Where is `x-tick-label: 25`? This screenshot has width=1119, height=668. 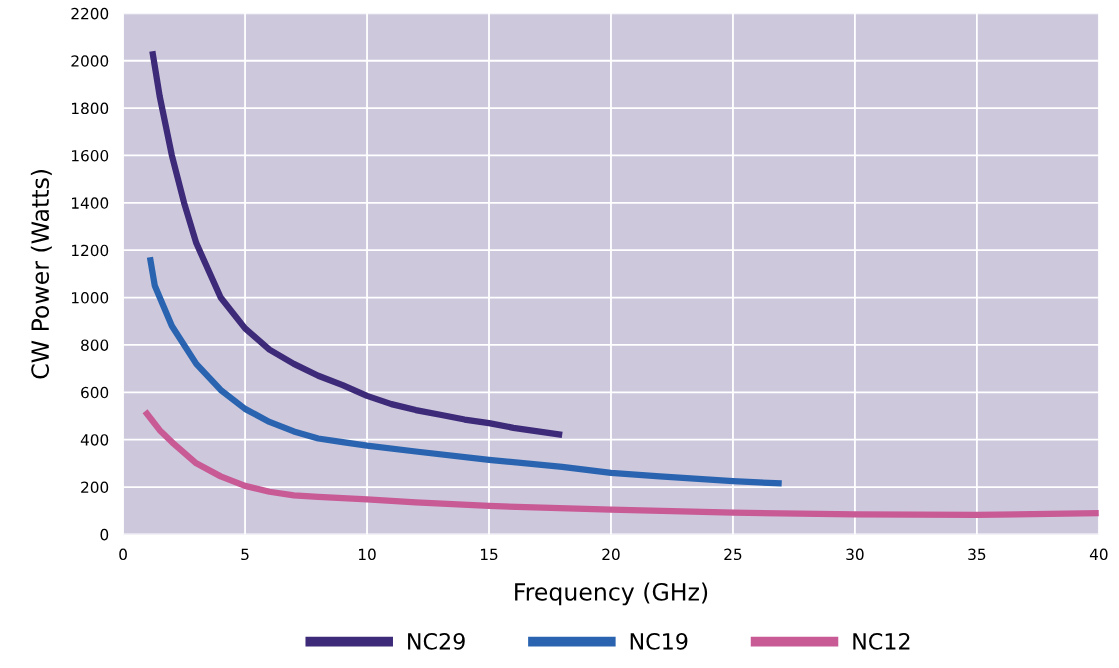 x-tick-label: 25 is located at coordinates (733, 554).